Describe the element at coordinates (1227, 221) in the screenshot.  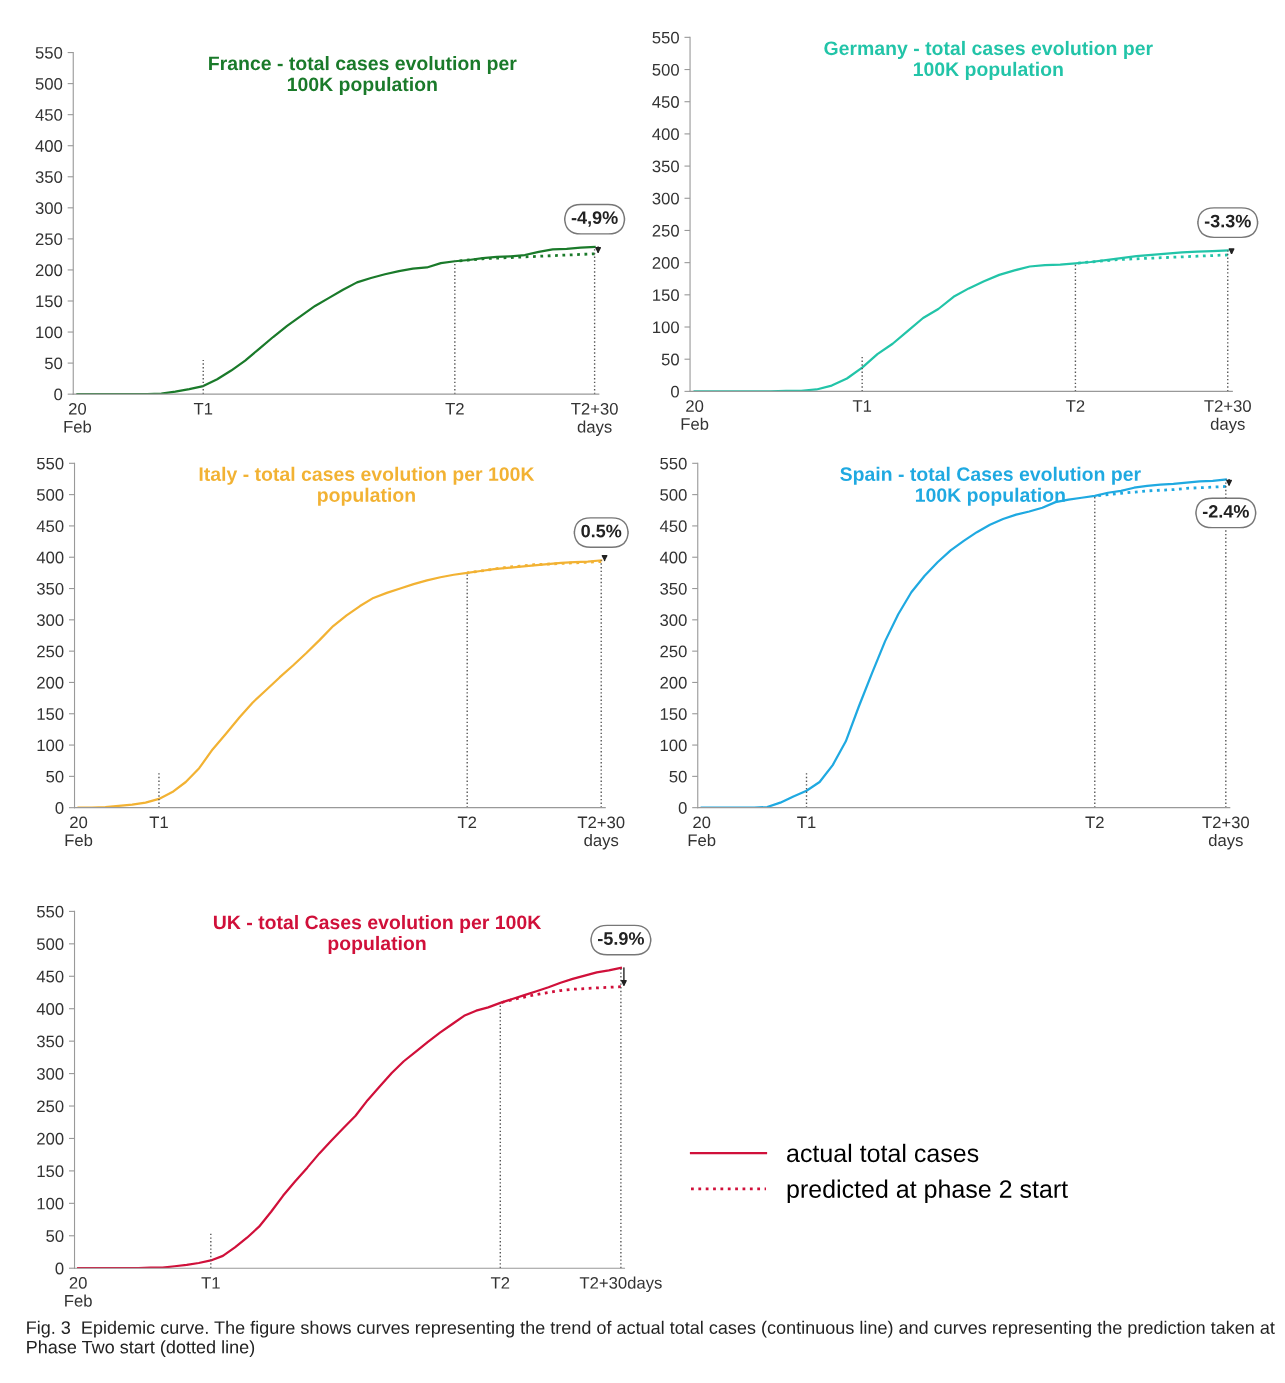
I see `annotation: -3.3%` at that location.